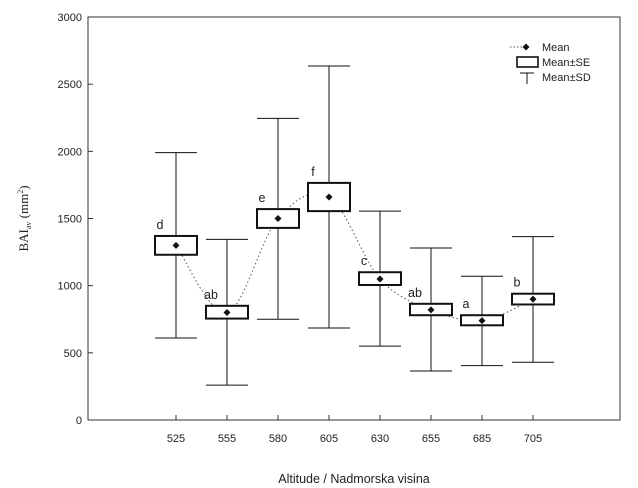  Describe the element at coordinates (354, 430) in the screenshot. I see `x-axis: 525 555 580 605 630 655 685 705` at that location.